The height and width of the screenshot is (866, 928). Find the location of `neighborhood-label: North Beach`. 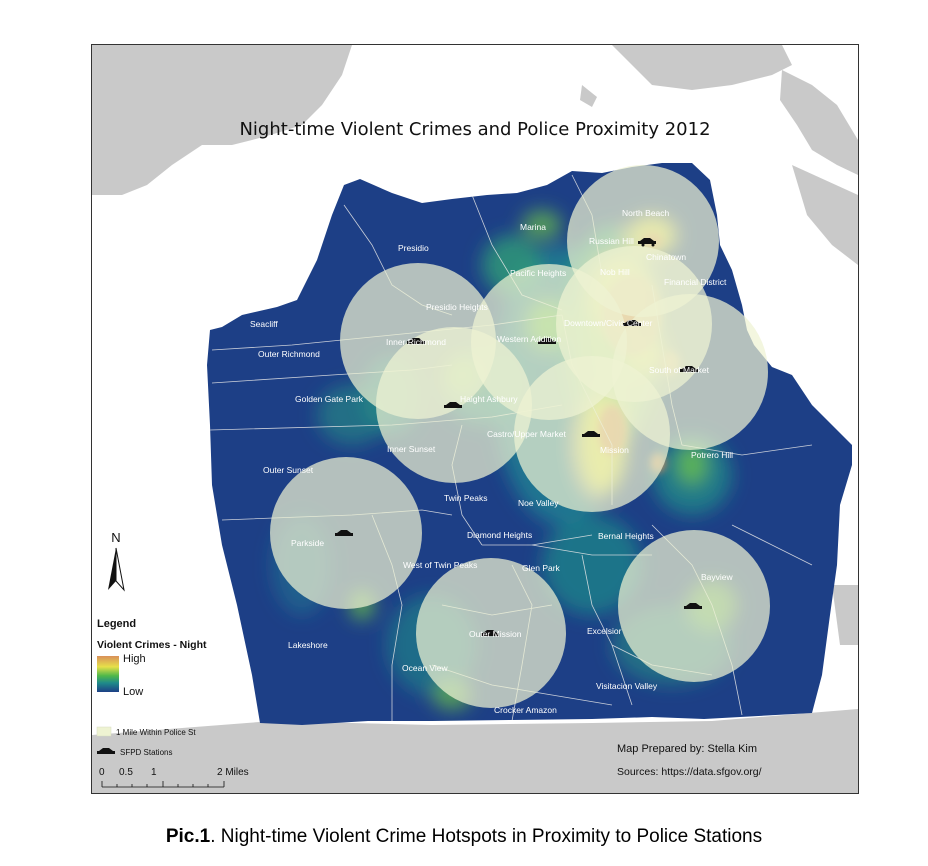

neighborhood-label: North Beach is located at coordinates (646, 213).